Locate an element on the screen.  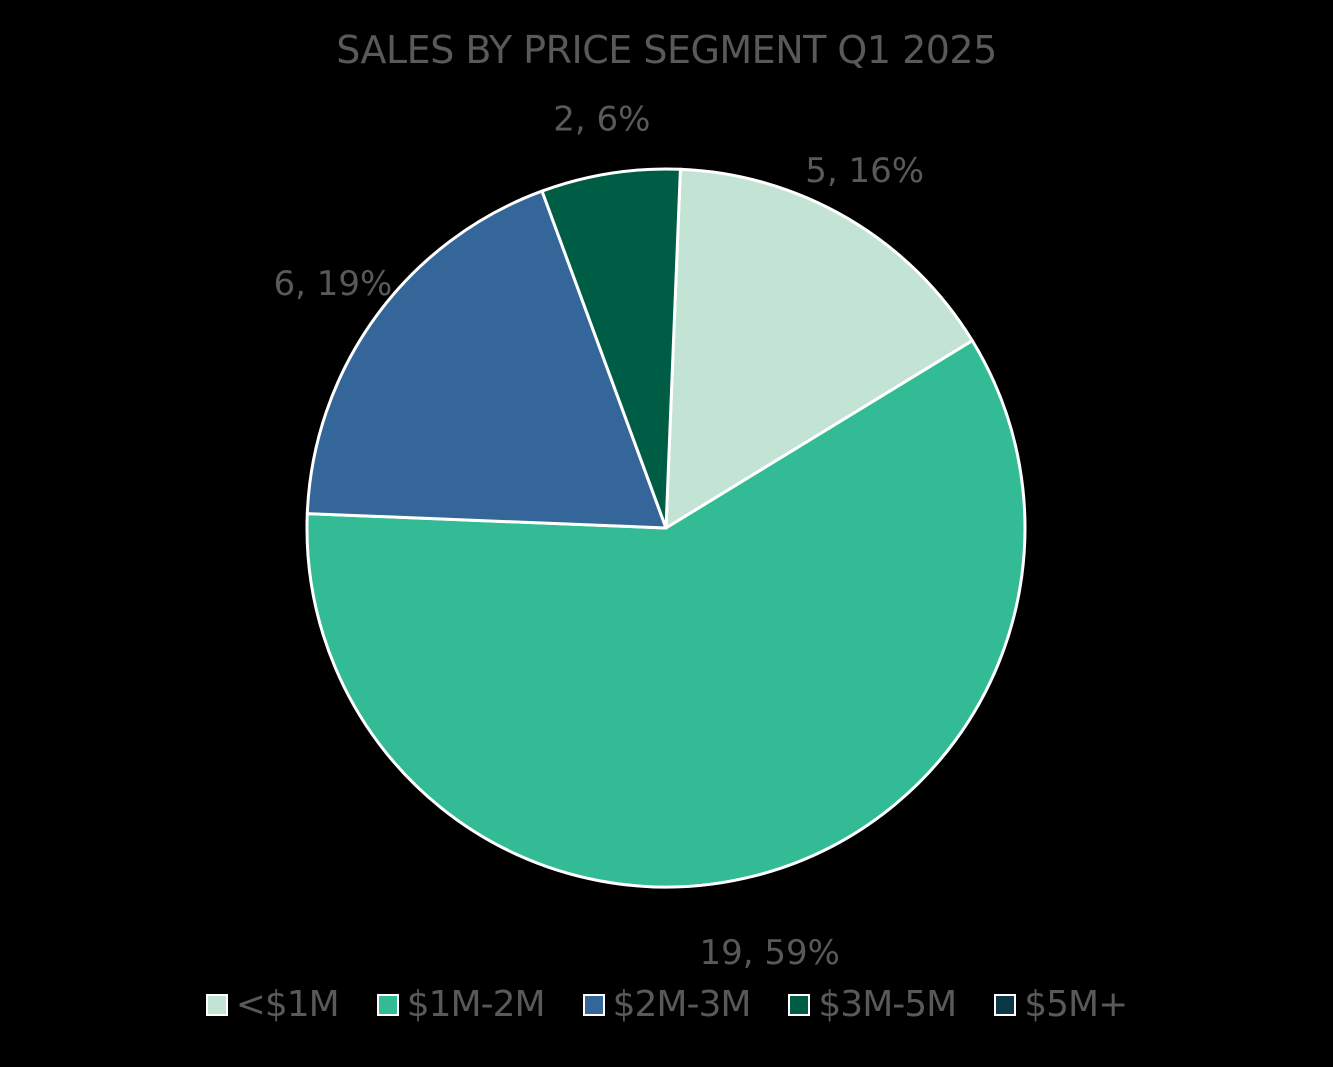
pie-data-label: 2, 6% is located at coordinates (601, 120).